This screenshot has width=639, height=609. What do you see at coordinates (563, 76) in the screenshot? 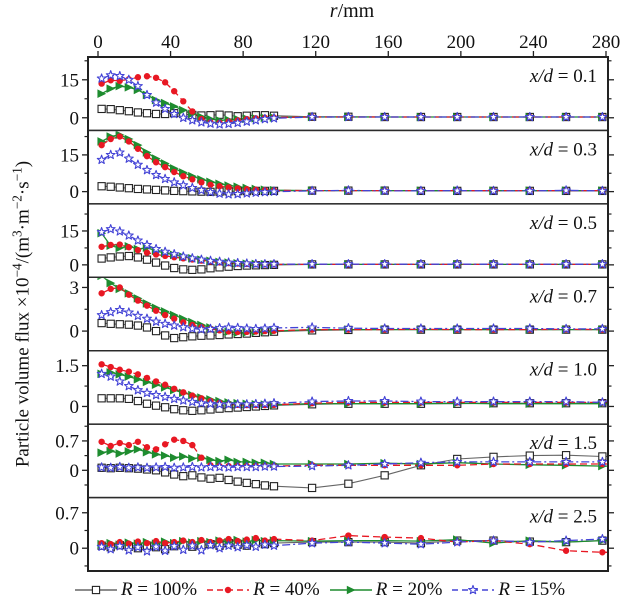
I see `panel-label: x/d = 0.1` at bounding box center [563, 76].